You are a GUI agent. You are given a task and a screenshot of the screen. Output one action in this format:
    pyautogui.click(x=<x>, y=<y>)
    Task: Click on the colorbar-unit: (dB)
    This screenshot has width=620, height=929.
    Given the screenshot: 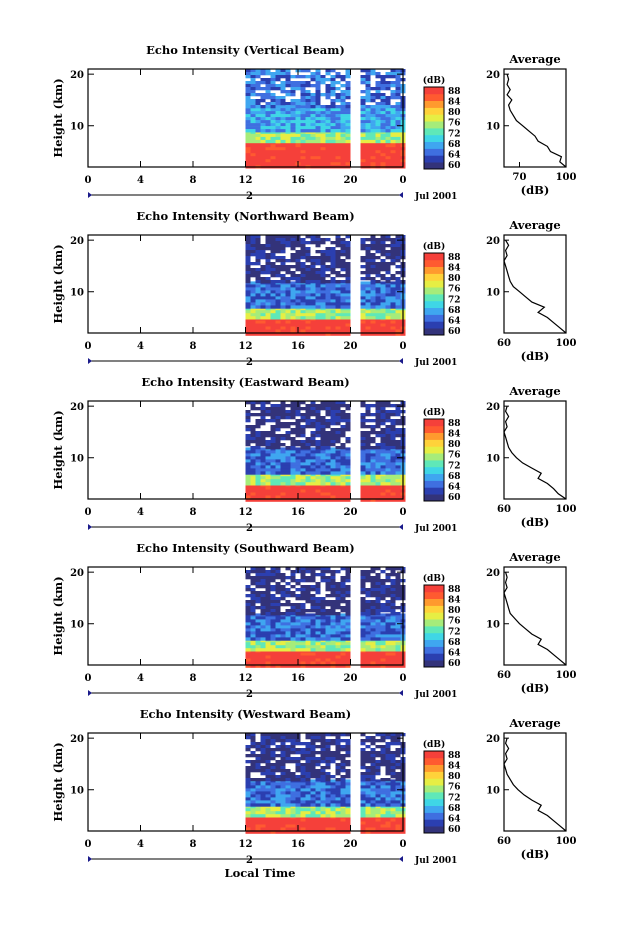 What is the action you would take?
    pyautogui.click(x=434, y=578)
    